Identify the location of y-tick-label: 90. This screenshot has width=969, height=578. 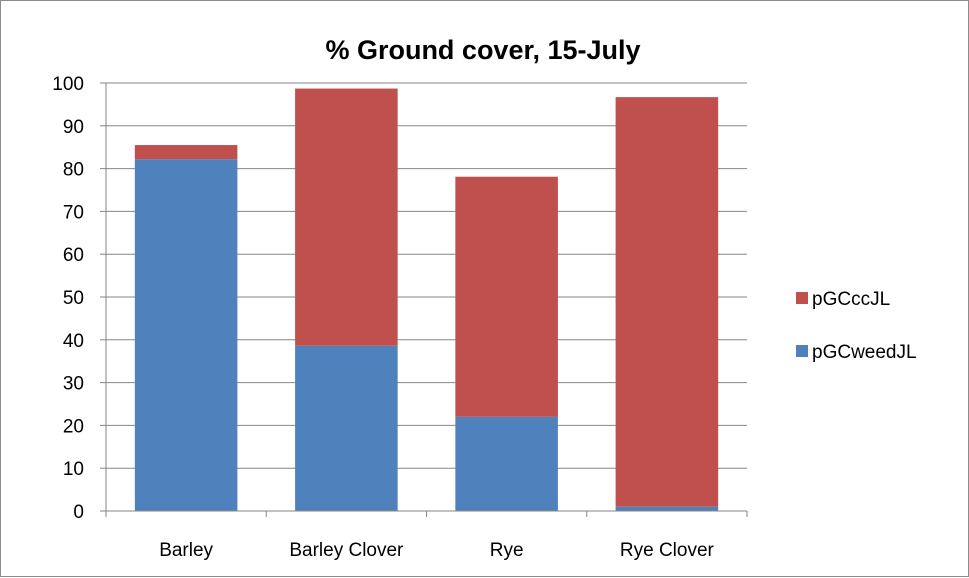
(73, 127).